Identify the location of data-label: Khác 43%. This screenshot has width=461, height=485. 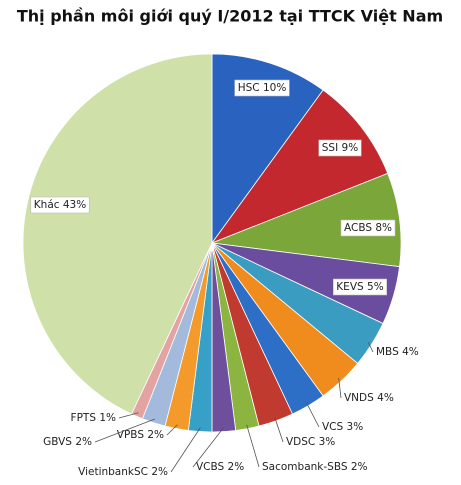
(60, 205).